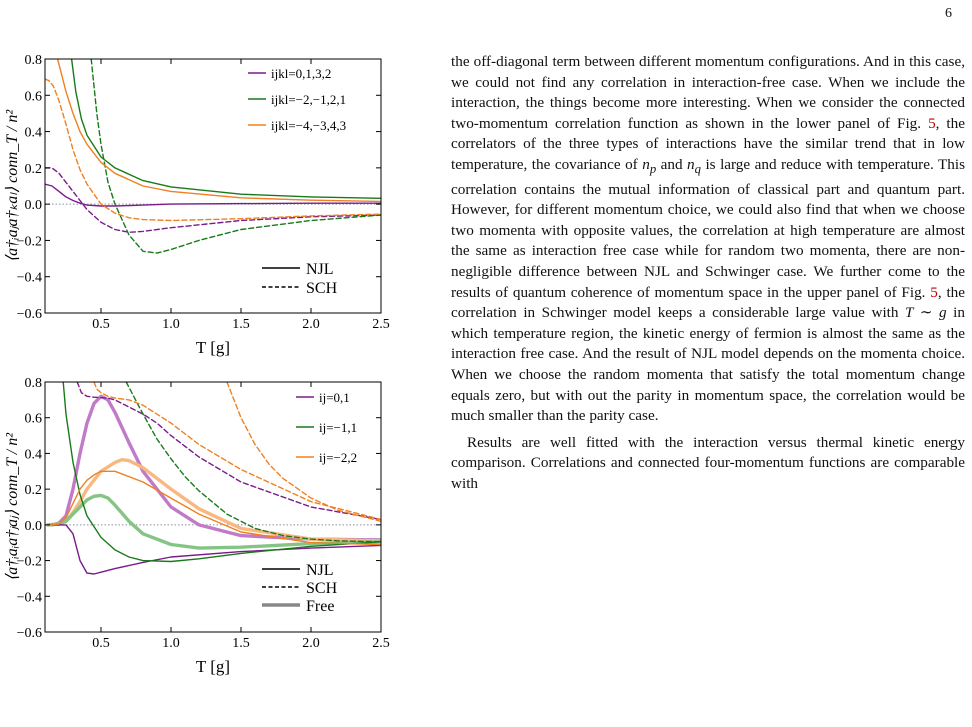 The height and width of the screenshot is (727, 972). I want to click on y-axis-label: ⟨a†ᵢaⱼa†ₖaₗ⟩ conn_T / n², so click(12, 185).